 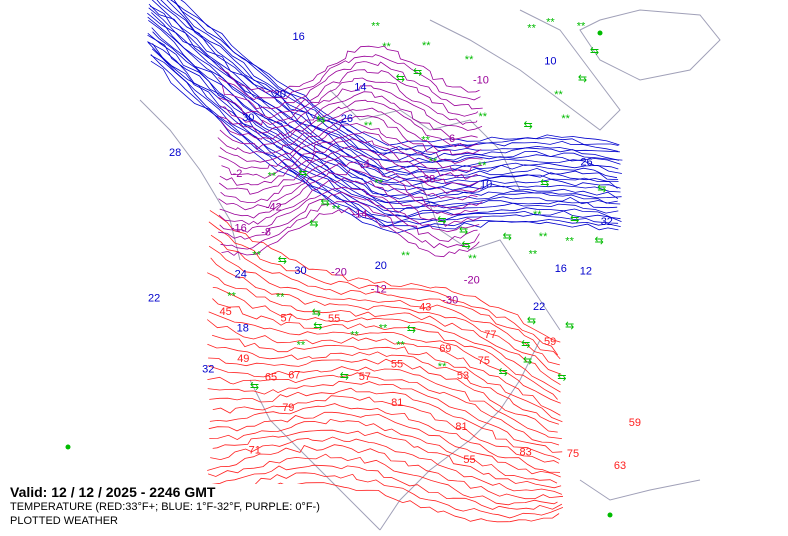 What do you see at coordinates (526, 452) in the screenshot?
I see `warm-contour-label: 83` at bounding box center [526, 452].